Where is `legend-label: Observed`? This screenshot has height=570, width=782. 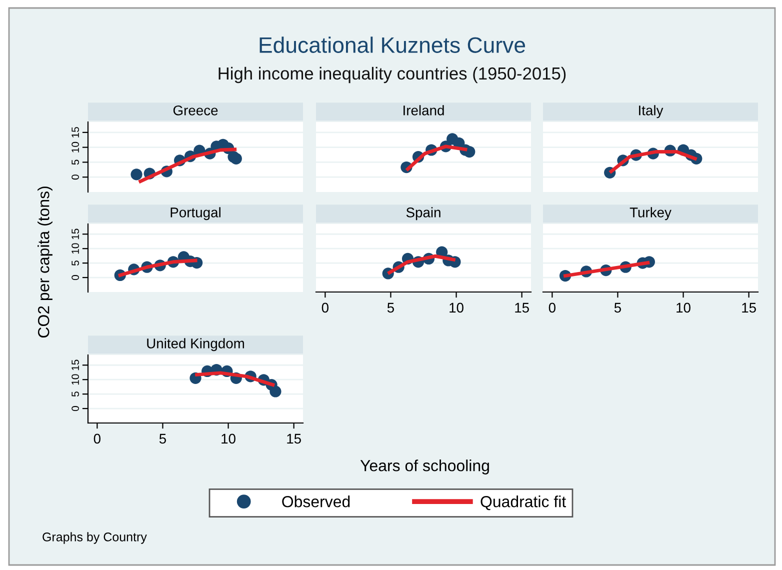 legend-label: Observed is located at coordinates (316, 502).